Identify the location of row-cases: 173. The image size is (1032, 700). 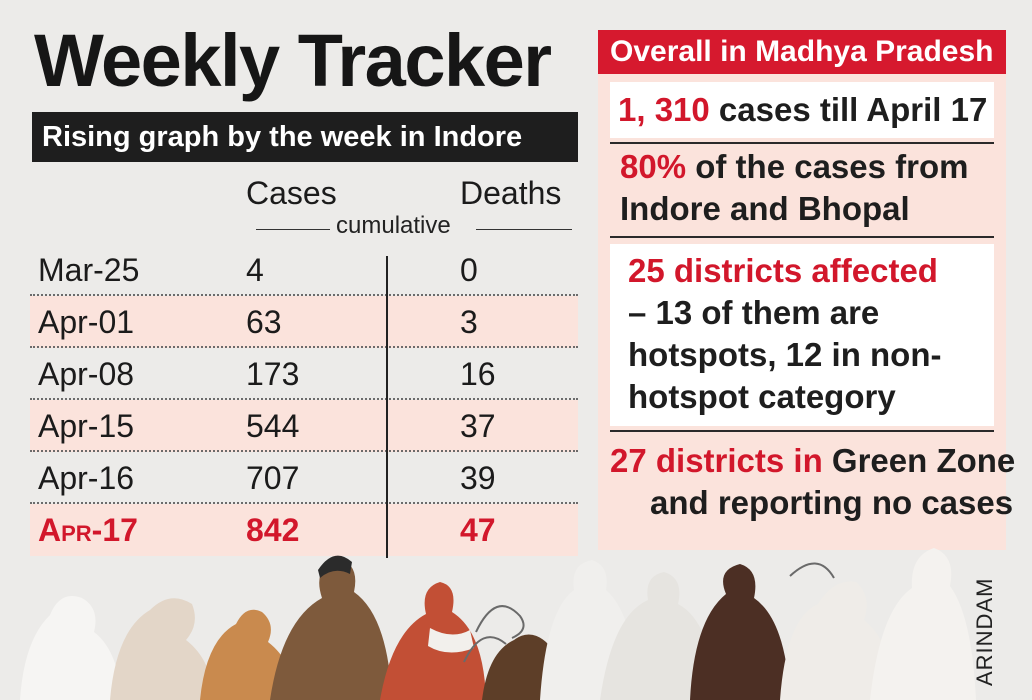
(273, 374).